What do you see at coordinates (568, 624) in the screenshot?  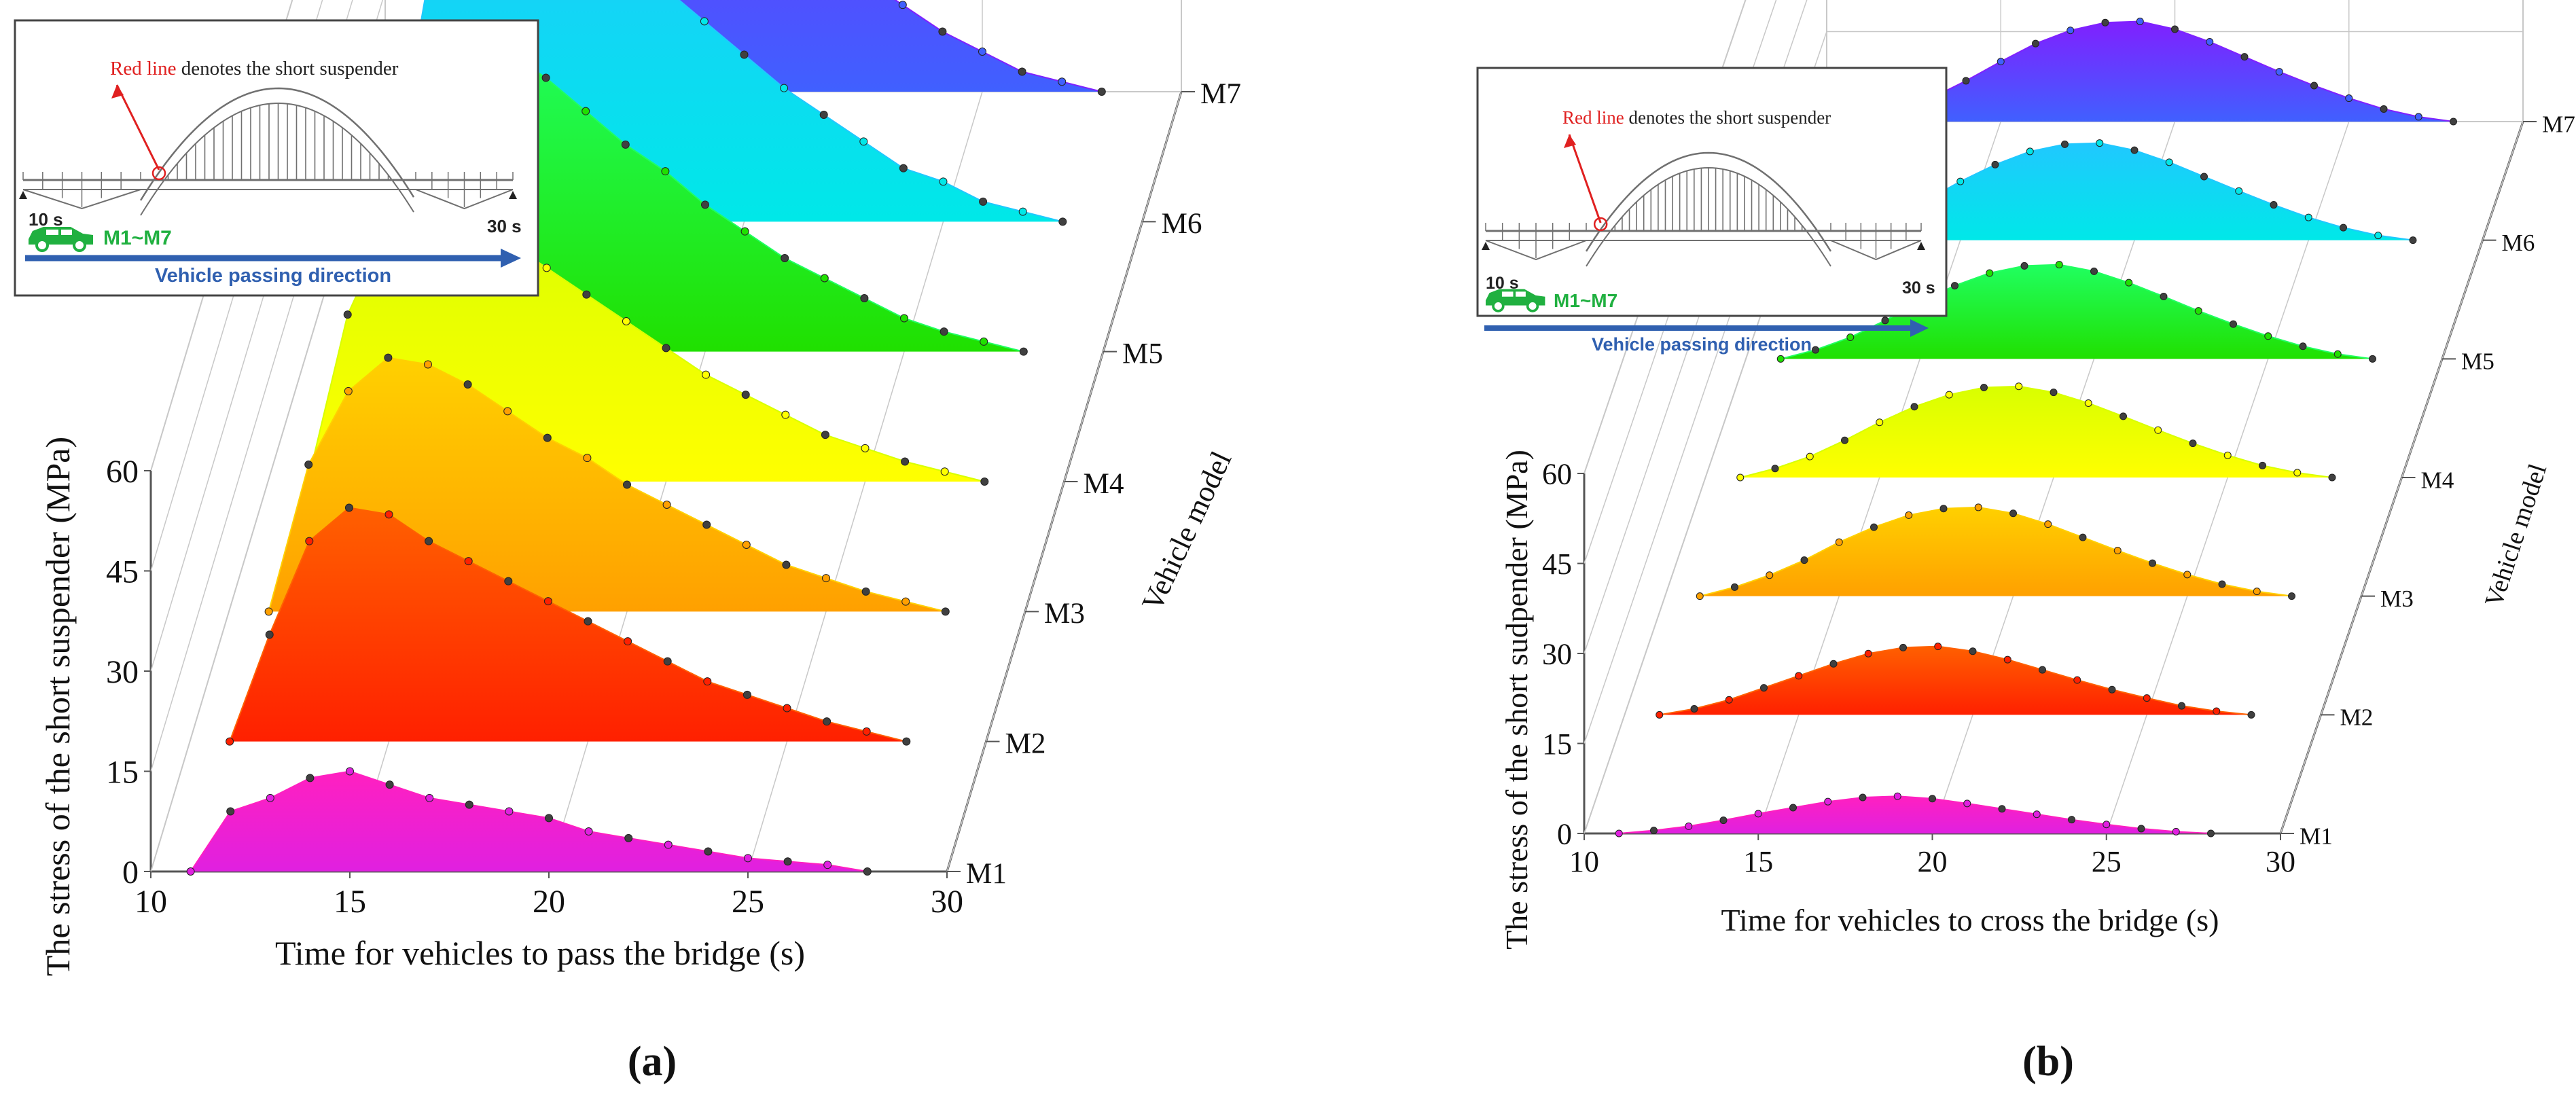 I see `series-M2-line` at bounding box center [568, 624].